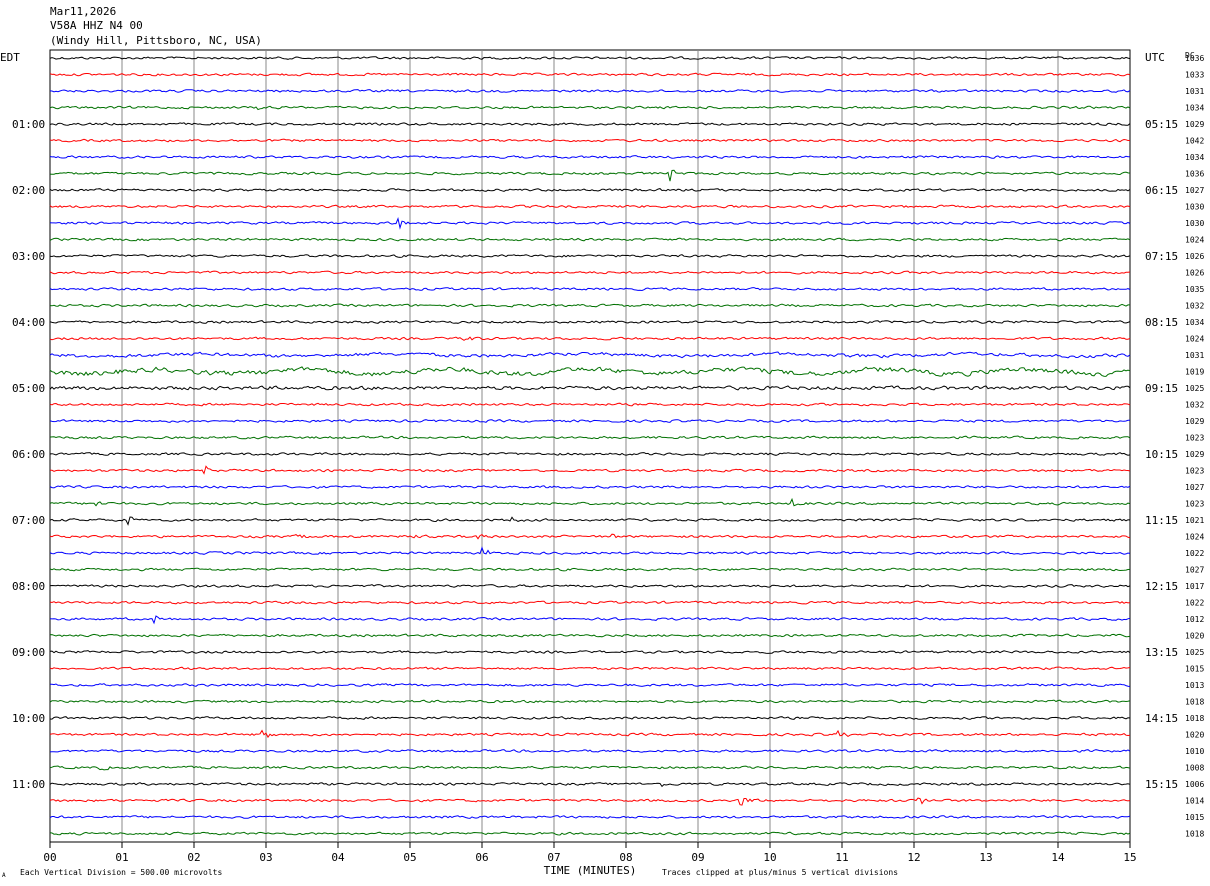 The width and height of the screenshot is (1210, 886). I want to click on dc-offset-label: 1018, so click(1194, 834).